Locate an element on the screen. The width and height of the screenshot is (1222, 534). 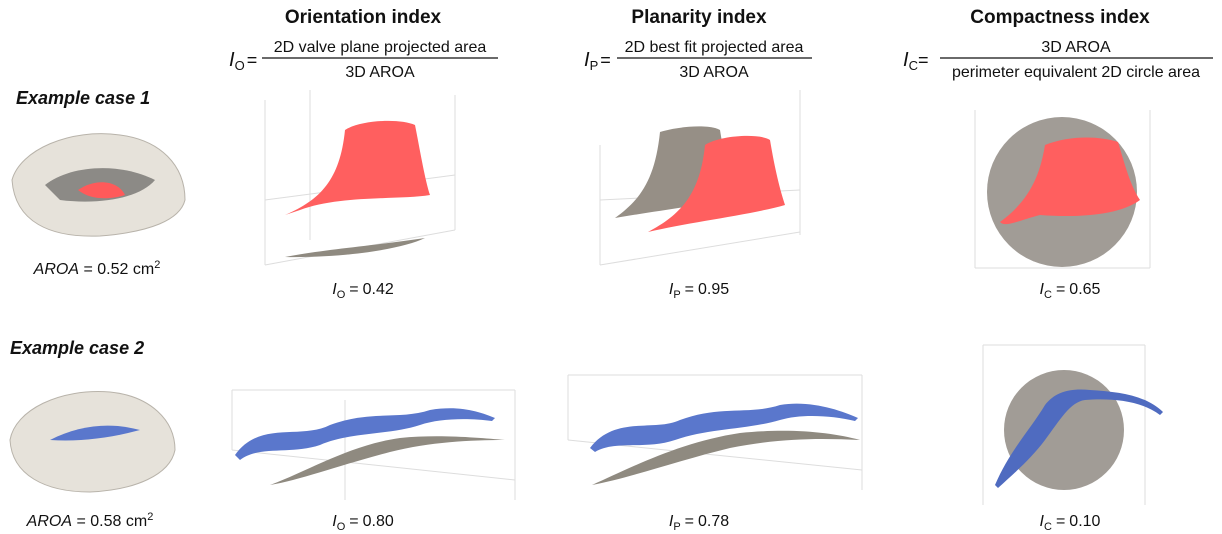
column-title: Orientation index is located at coordinates (363, 17).